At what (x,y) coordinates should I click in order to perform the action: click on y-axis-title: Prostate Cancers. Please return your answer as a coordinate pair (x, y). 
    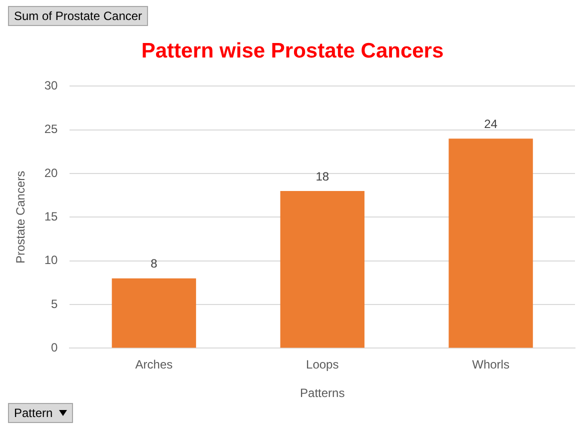
    Looking at the image, I should click on (21, 217).